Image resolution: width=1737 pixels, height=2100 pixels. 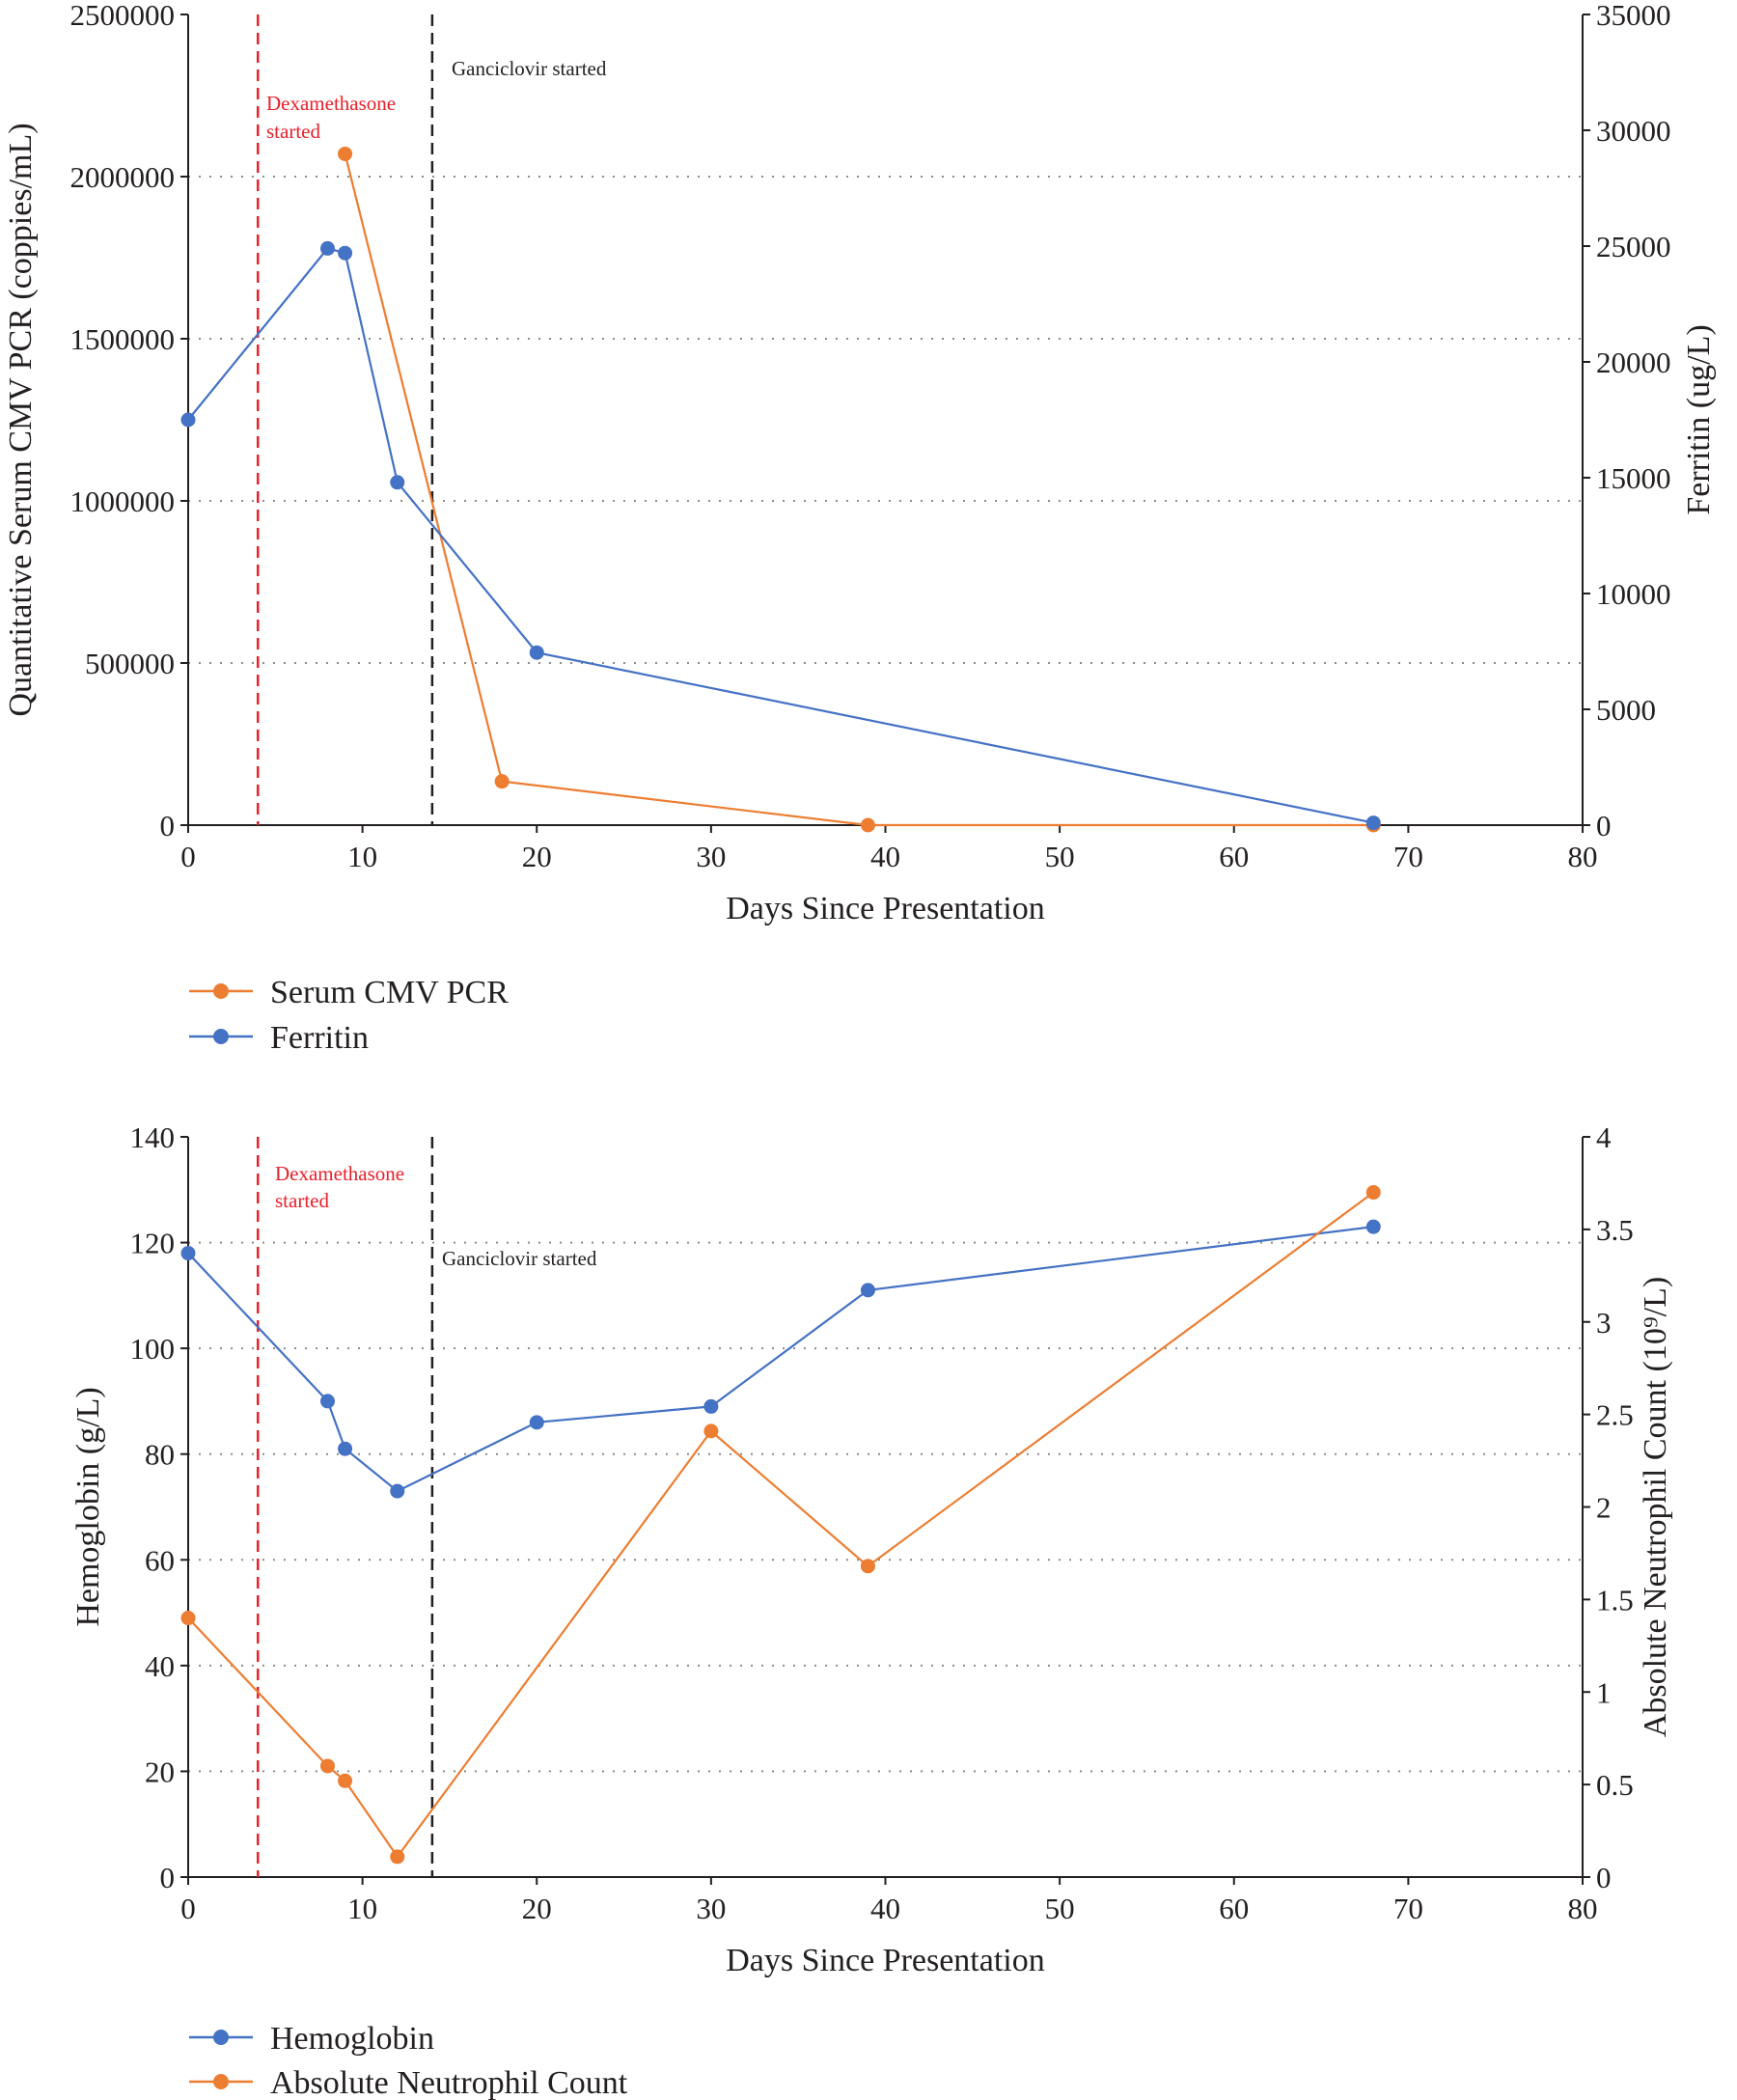 What do you see at coordinates (123, 177) in the screenshot?
I see `y-left-tick-label: 2000000` at bounding box center [123, 177].